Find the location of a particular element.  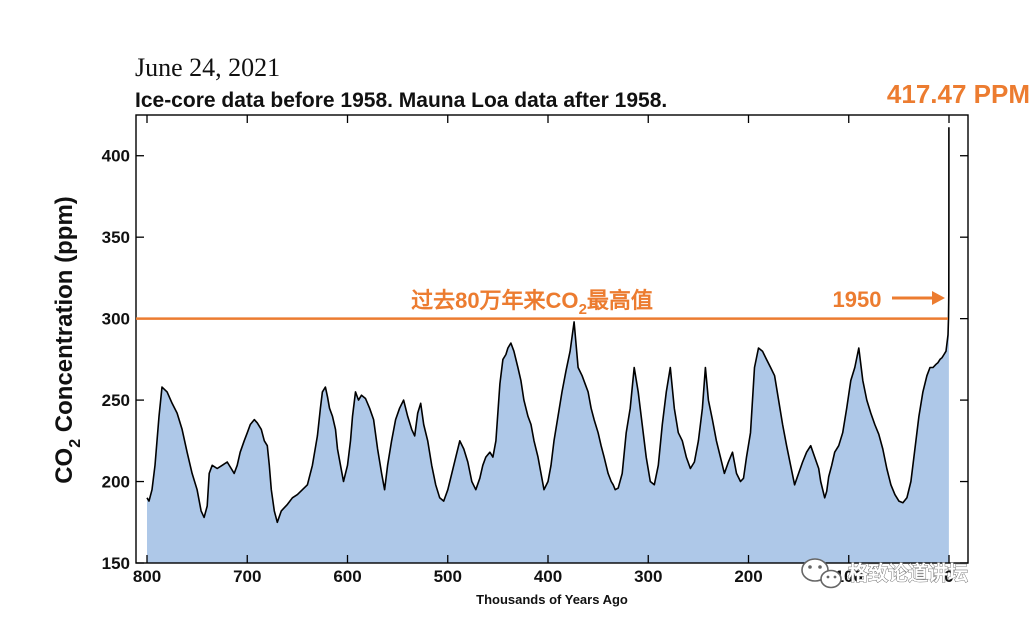

x-tick-label: 300 is located at coordinates (648, 576).